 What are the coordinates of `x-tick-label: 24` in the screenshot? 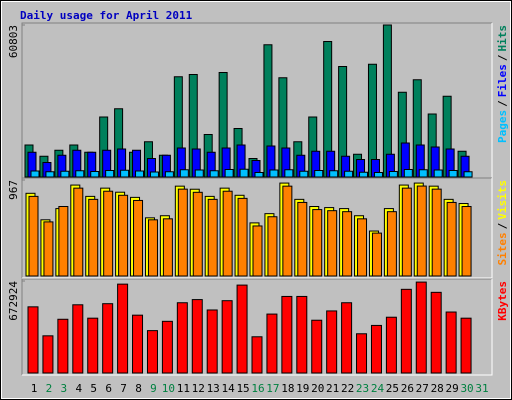 It's located at (378, 388).